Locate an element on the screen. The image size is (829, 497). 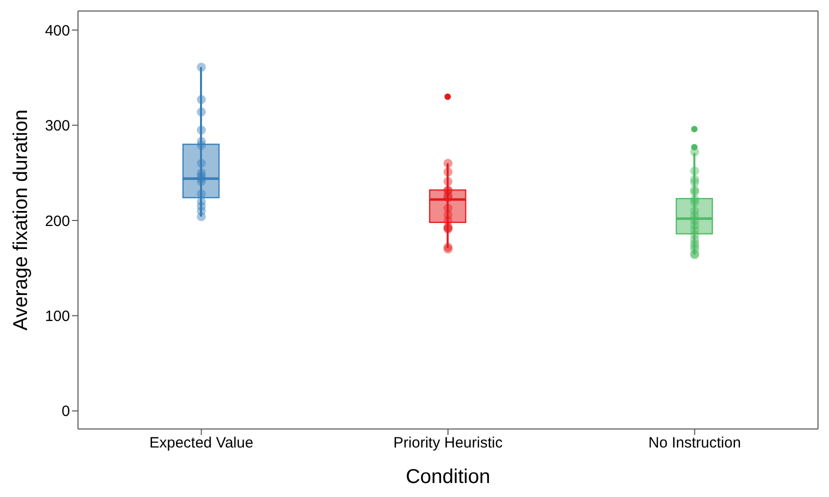
y-tick-label: 400 is located at coordinates (57, 31).